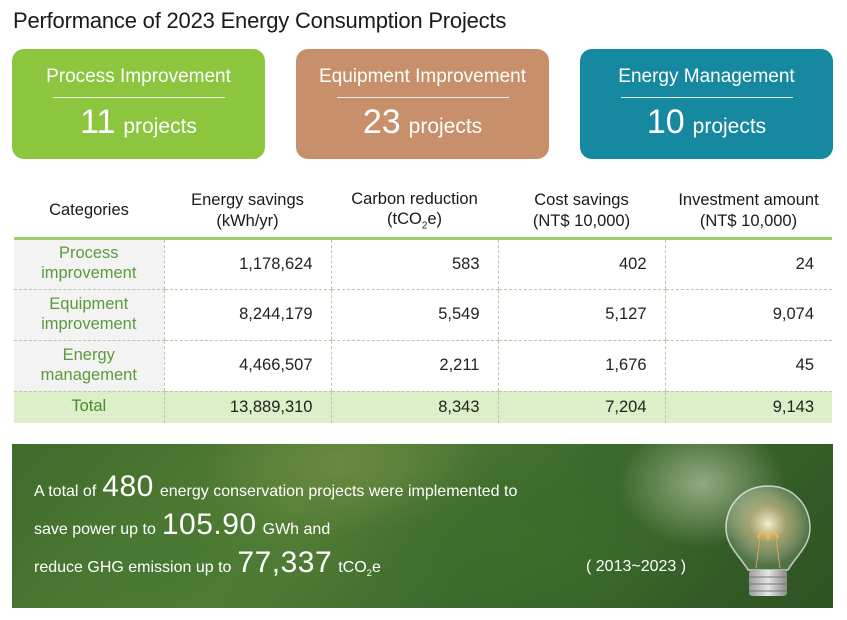 The width and height of the screenshot is (847, 620). What do you see at coordinates (89, 210) in the screenshot?
I see `header-categories: Categories` at bounding box center [89, 210].